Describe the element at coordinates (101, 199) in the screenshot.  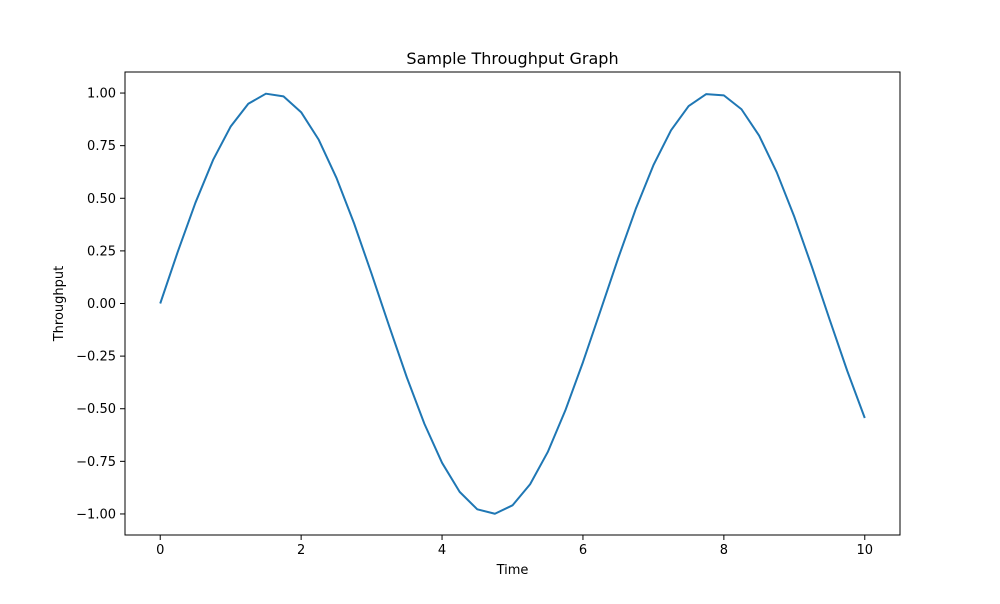
I see `y-tick-label: 0.50` at that location.